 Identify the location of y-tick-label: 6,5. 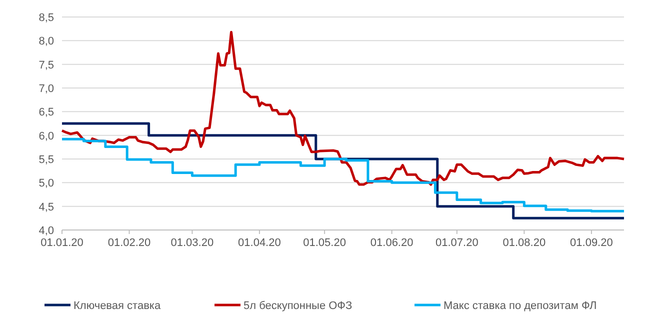
(46, 112).